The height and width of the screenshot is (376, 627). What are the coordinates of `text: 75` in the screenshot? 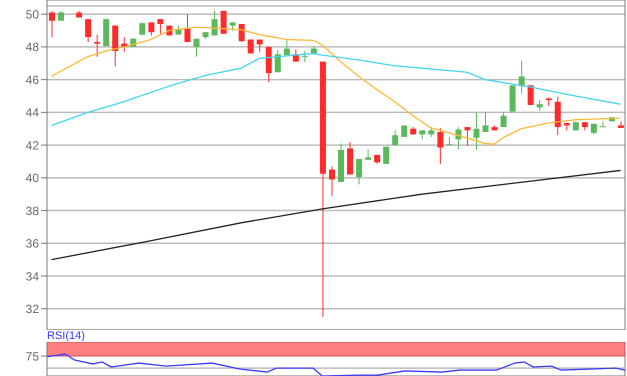 It's located at (33, 356).